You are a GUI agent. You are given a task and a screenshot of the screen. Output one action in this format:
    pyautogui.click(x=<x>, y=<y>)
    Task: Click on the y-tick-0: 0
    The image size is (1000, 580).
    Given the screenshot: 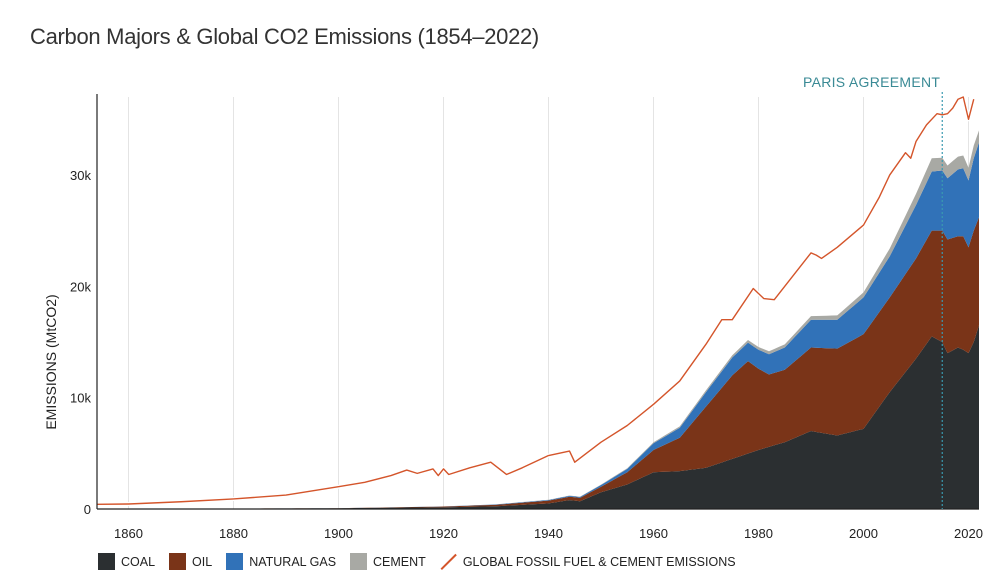 What is the action you would take?
    pyautogui.click(x=87, y=509)
    